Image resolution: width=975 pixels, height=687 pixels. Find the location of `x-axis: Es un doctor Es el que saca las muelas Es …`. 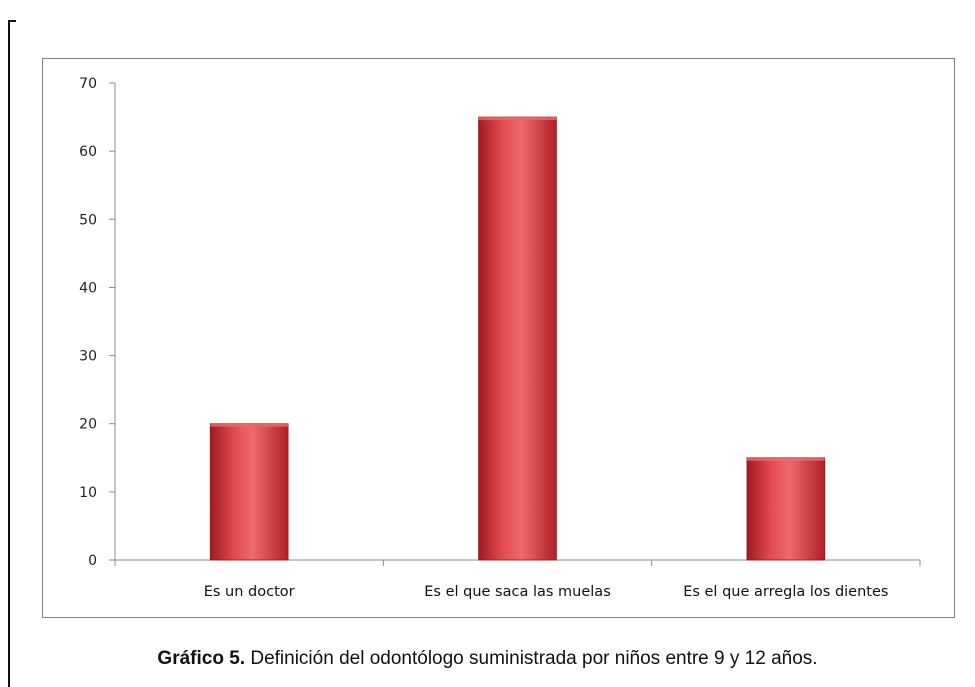

x-axis: Es un doctor Es el que saca las muelas Es … is located at coordinates (517, 579).